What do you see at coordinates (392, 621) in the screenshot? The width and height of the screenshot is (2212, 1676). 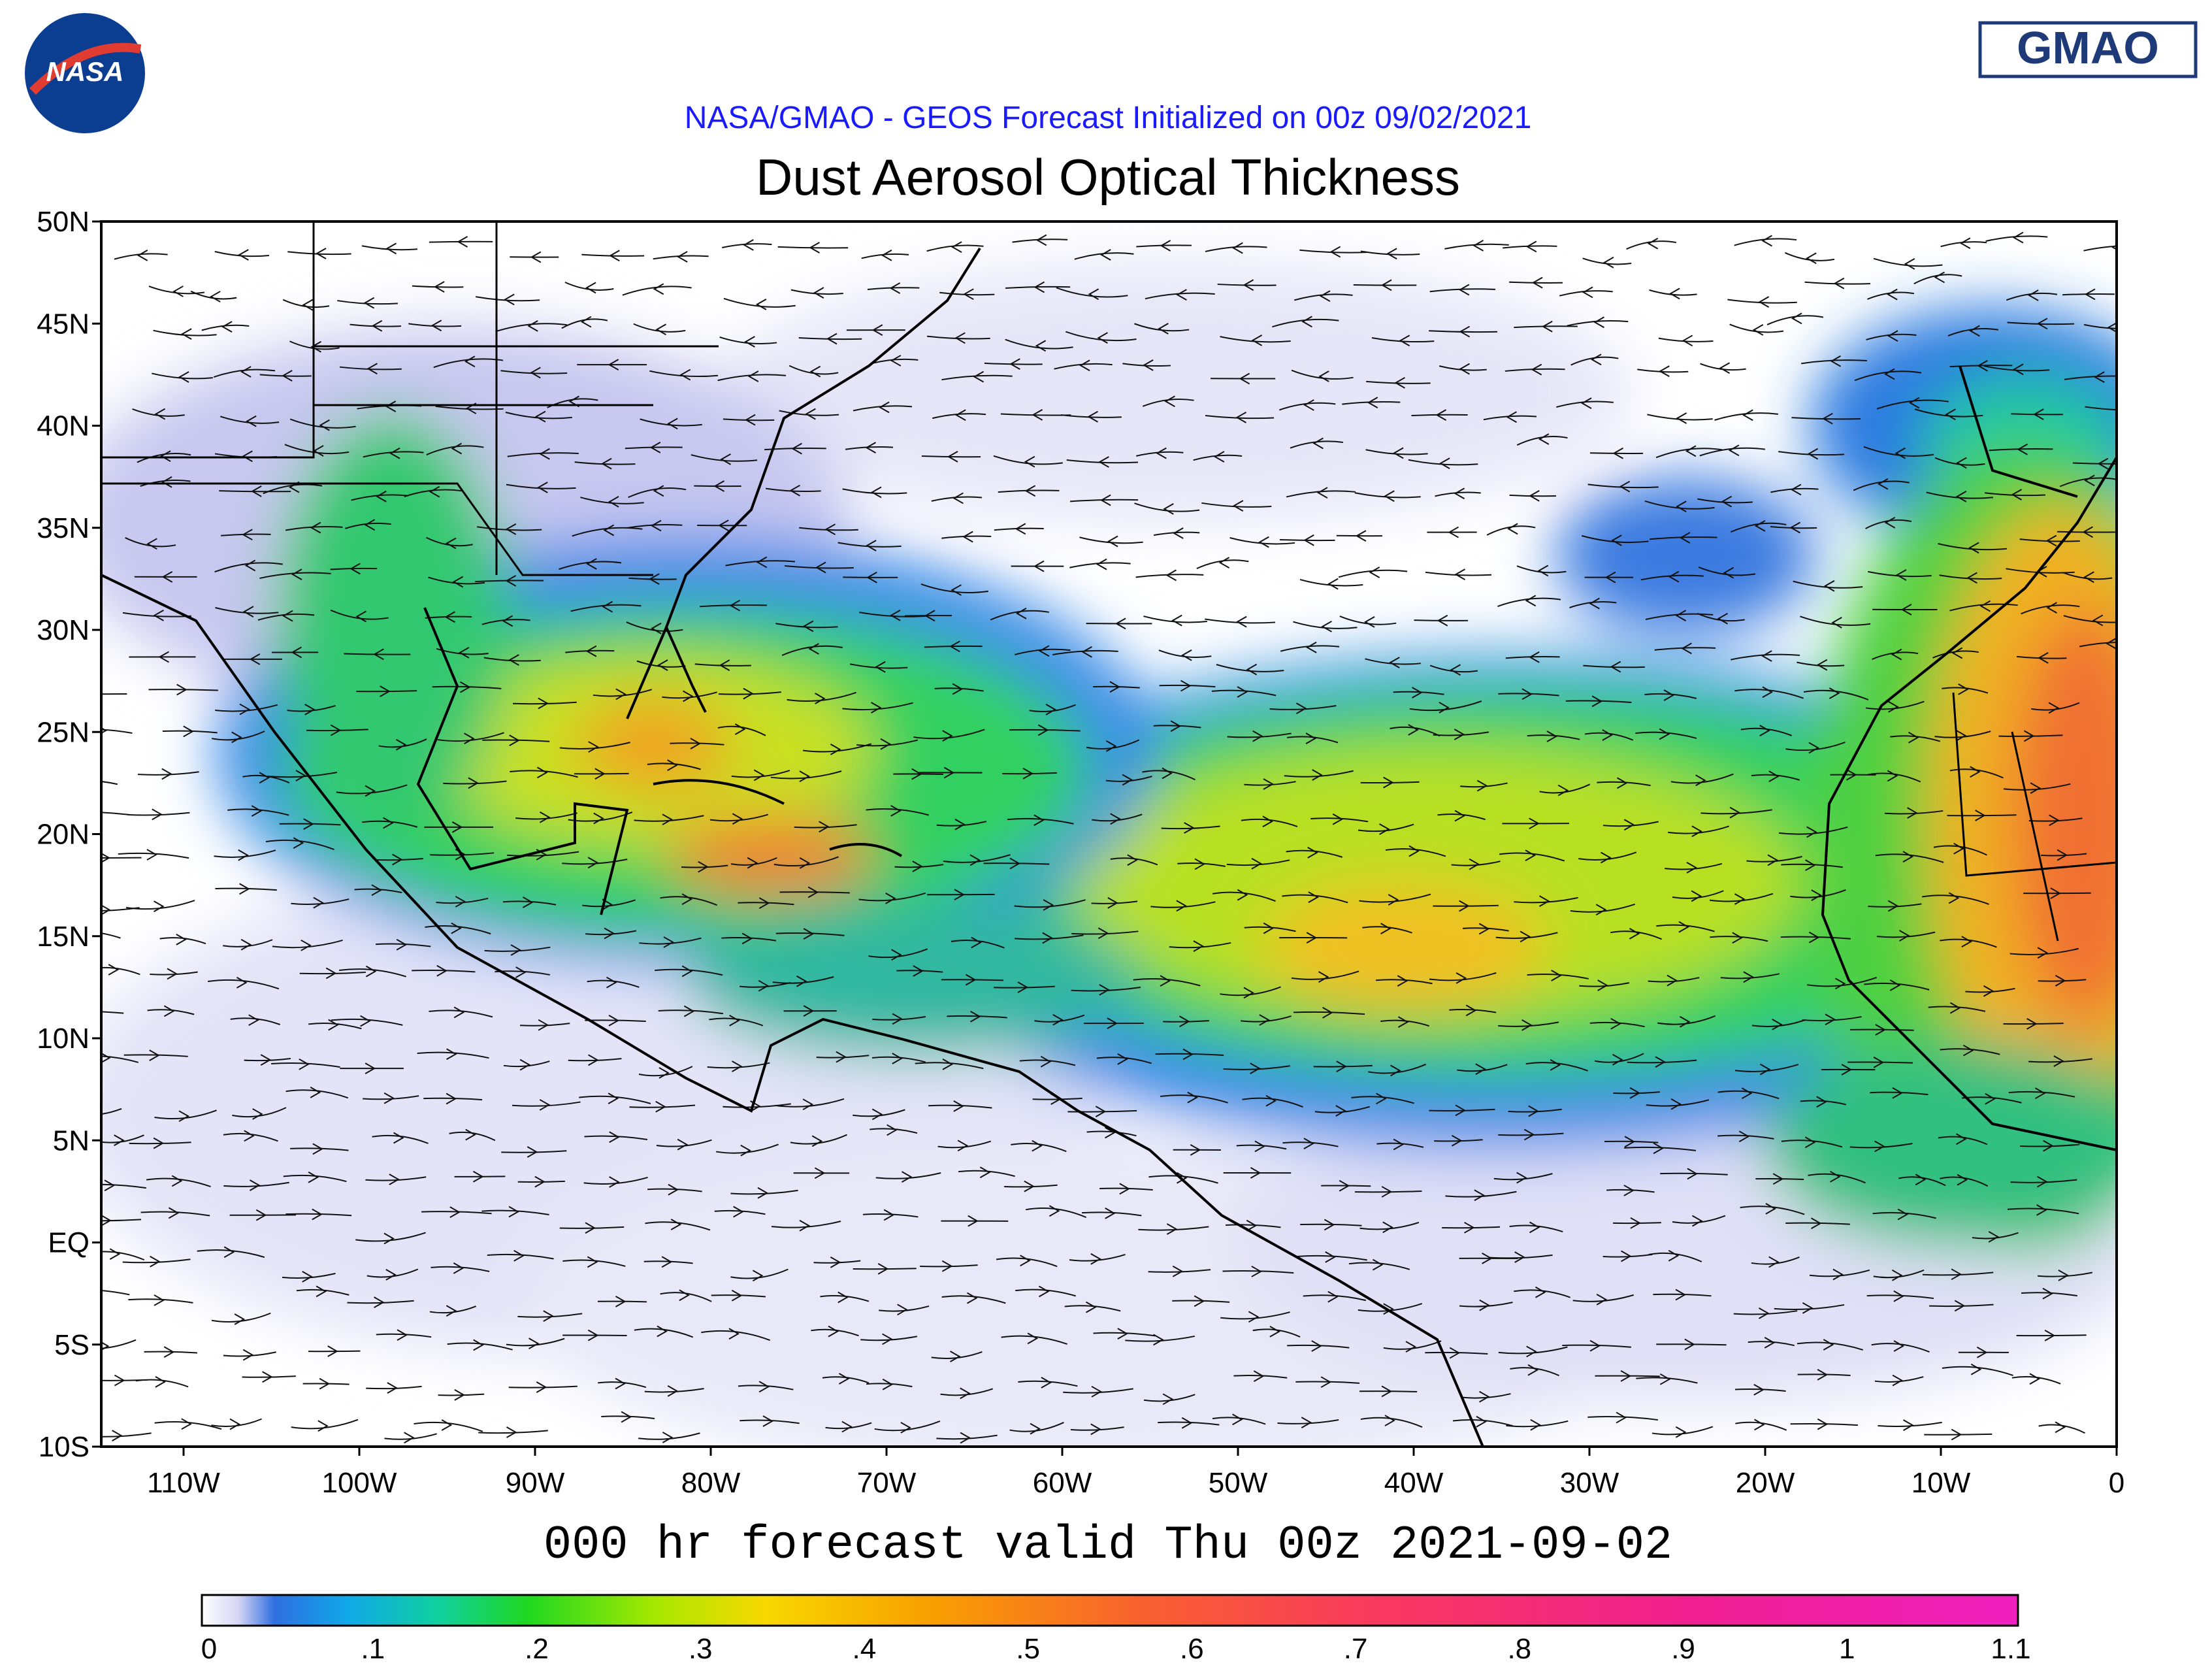 I see `dust-green` at bounding box center [392, 621].